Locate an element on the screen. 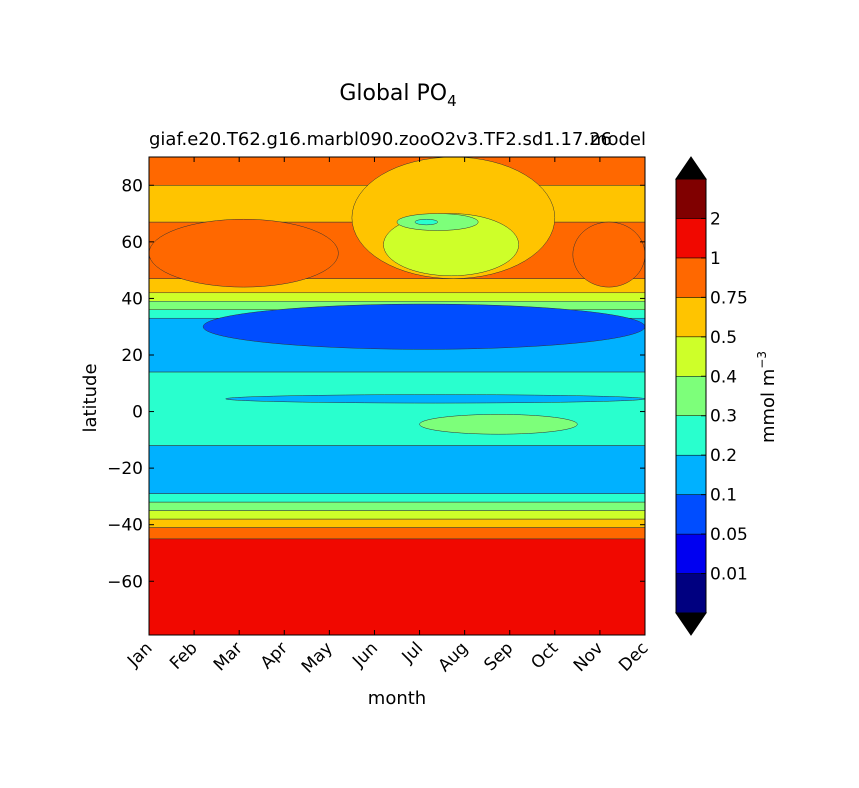  contour-region-subtropical-north-low is located at coordinates (423, 326).